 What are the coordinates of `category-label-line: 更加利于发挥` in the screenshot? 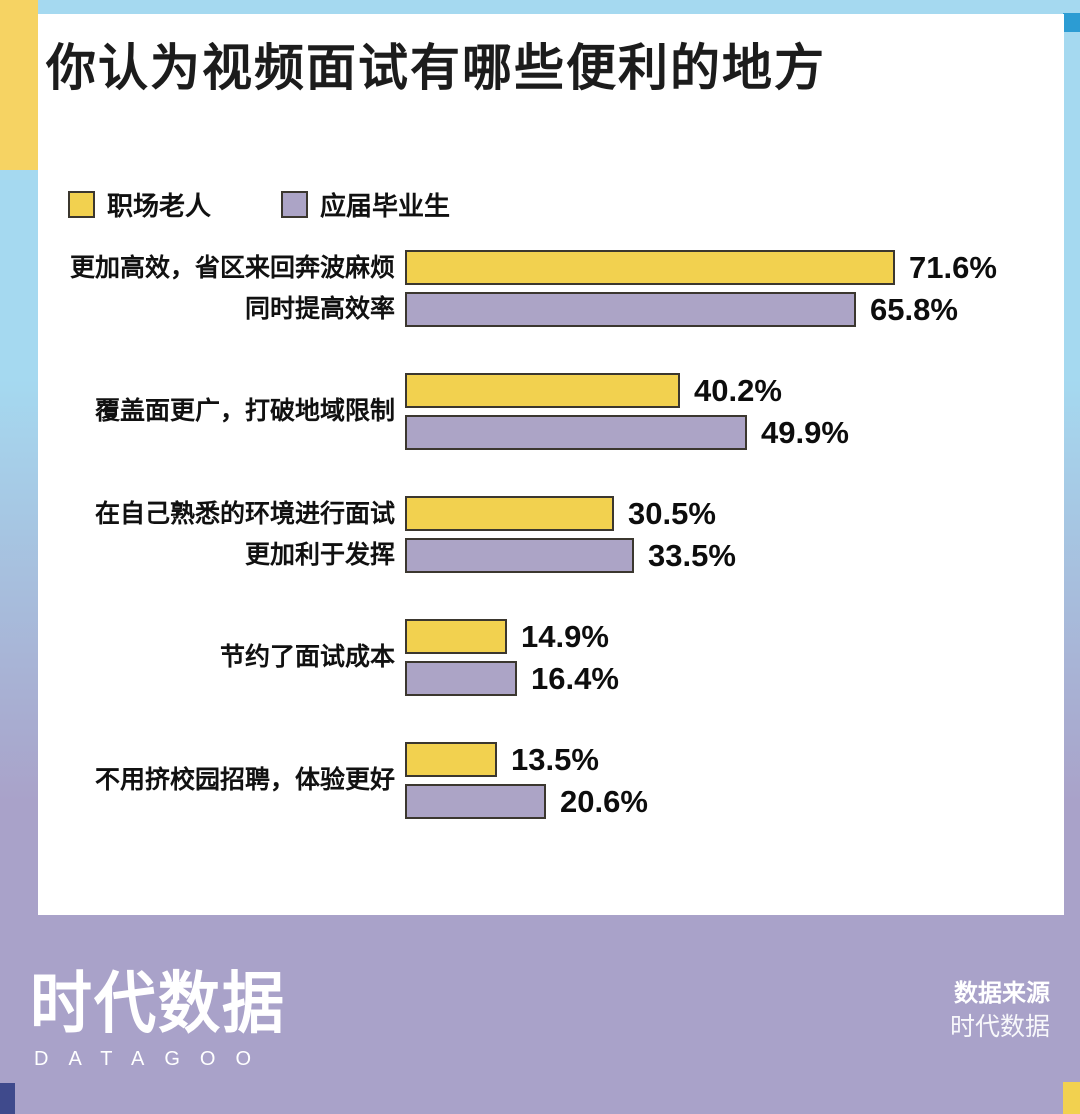 It's located at (319, 554).